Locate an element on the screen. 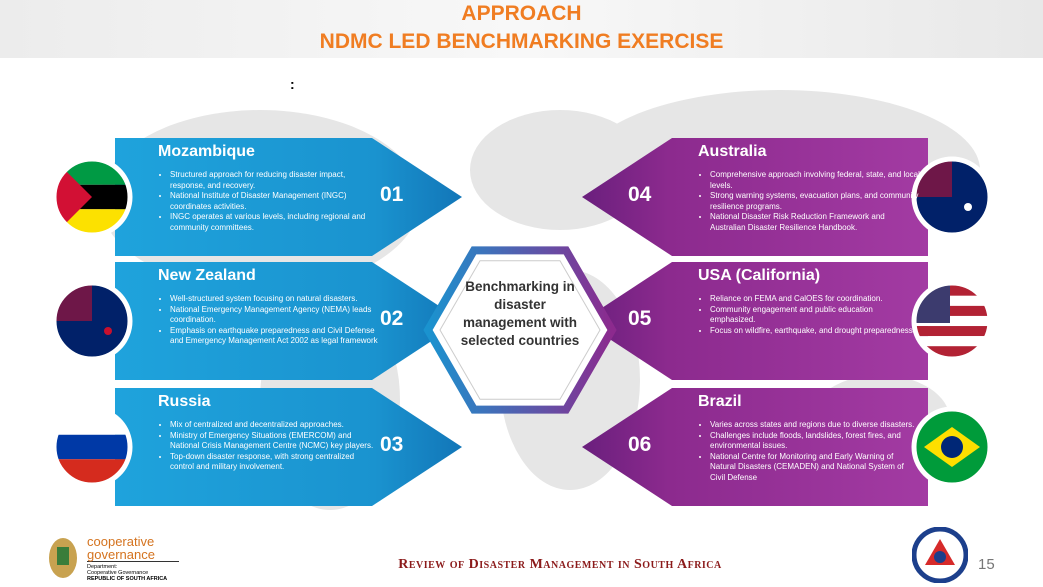  country-number: 03 is located at coordinates (392, 444).